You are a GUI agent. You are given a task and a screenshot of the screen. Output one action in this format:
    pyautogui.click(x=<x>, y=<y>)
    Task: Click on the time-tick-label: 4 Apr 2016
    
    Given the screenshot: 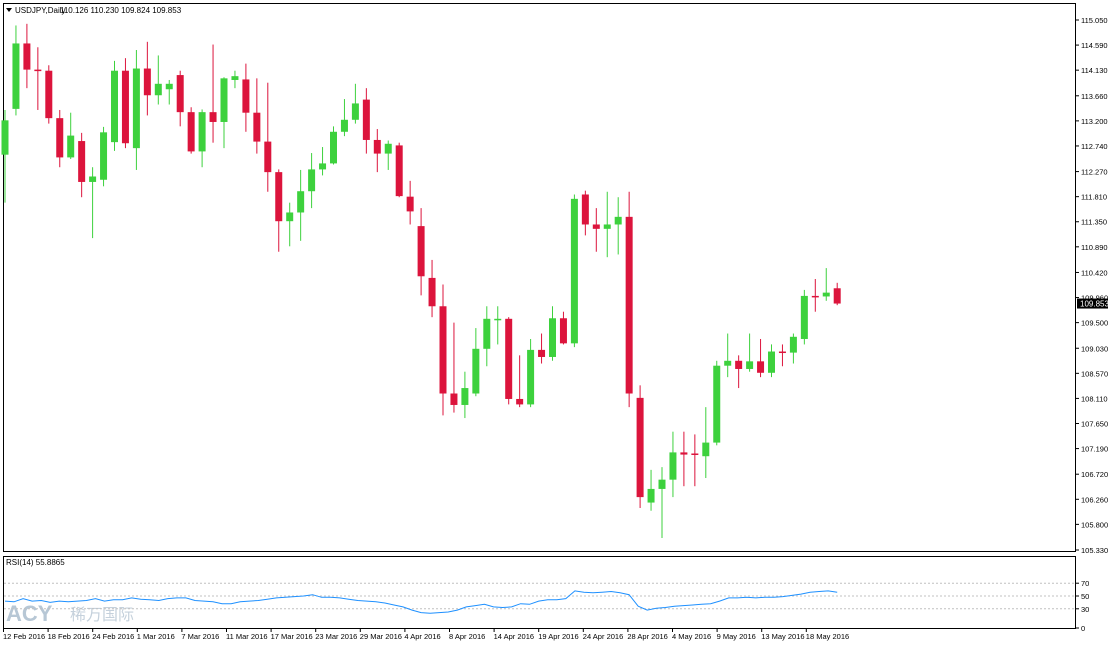 What is the action you would take?
    pyautogui.click(x=422, y=636)
    